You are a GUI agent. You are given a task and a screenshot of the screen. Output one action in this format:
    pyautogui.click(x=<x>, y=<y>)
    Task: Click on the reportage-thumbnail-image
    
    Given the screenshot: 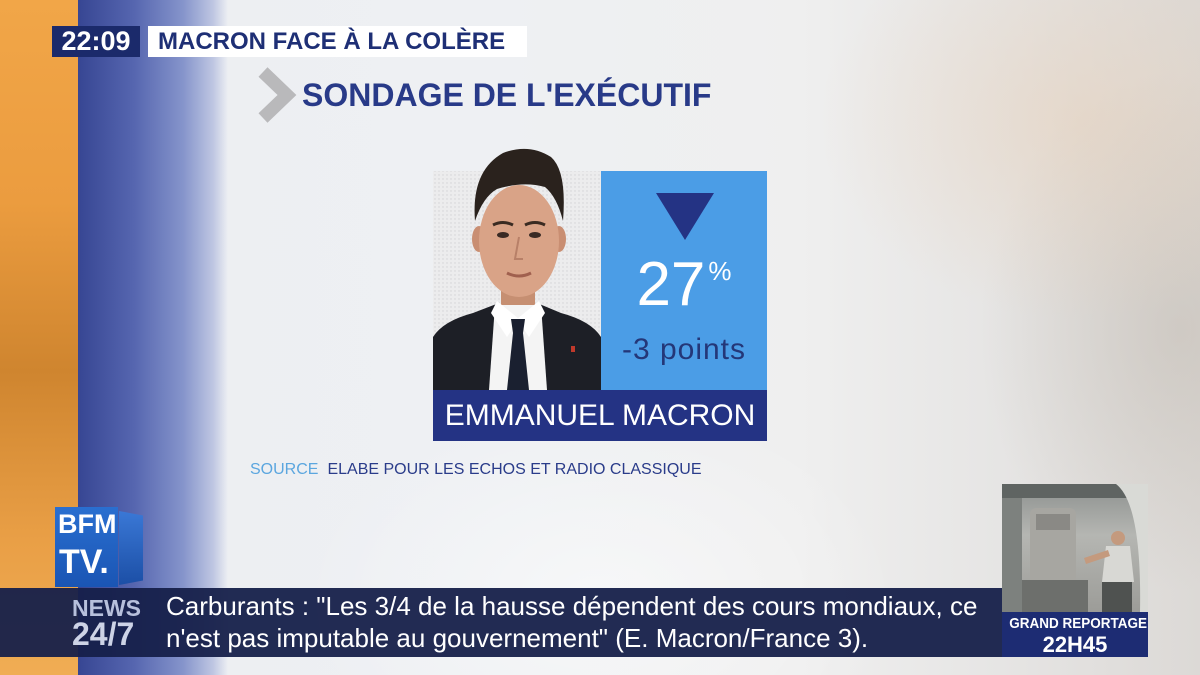 What is the action you would take?
    pyautogui.click(x=1075, y=548)
    